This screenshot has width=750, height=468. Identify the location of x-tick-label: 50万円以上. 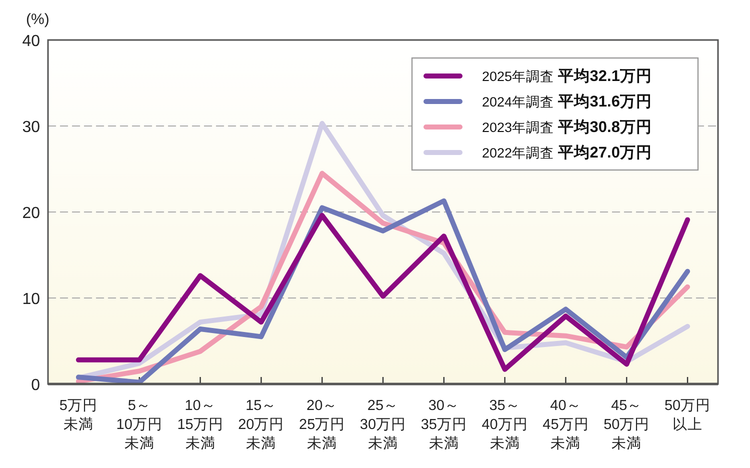
(687, 415).